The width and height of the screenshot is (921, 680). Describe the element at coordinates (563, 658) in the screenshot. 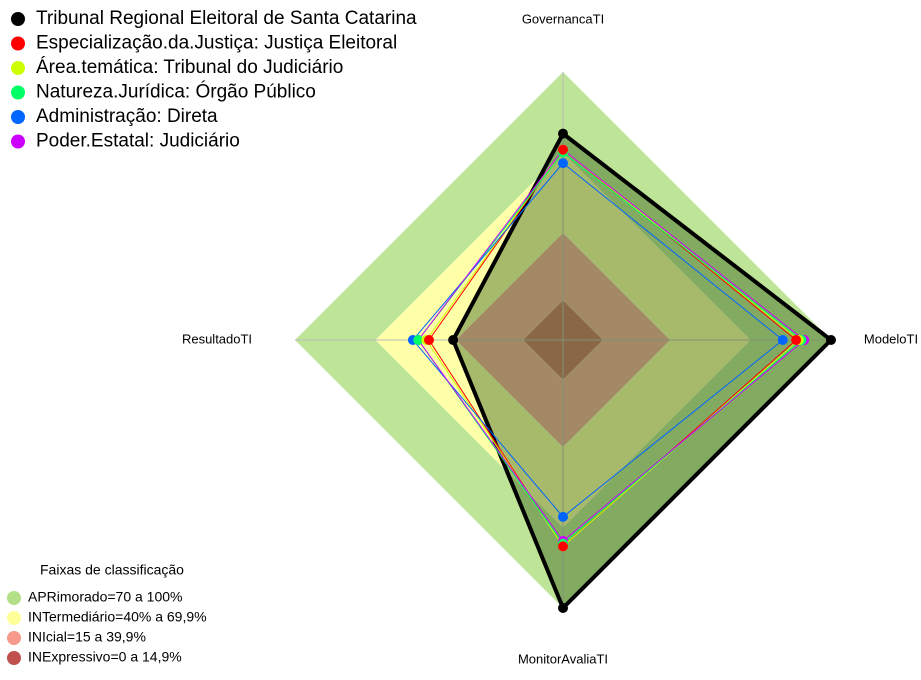

I see `axis-label: MonitorAvaliaTI` at that location.